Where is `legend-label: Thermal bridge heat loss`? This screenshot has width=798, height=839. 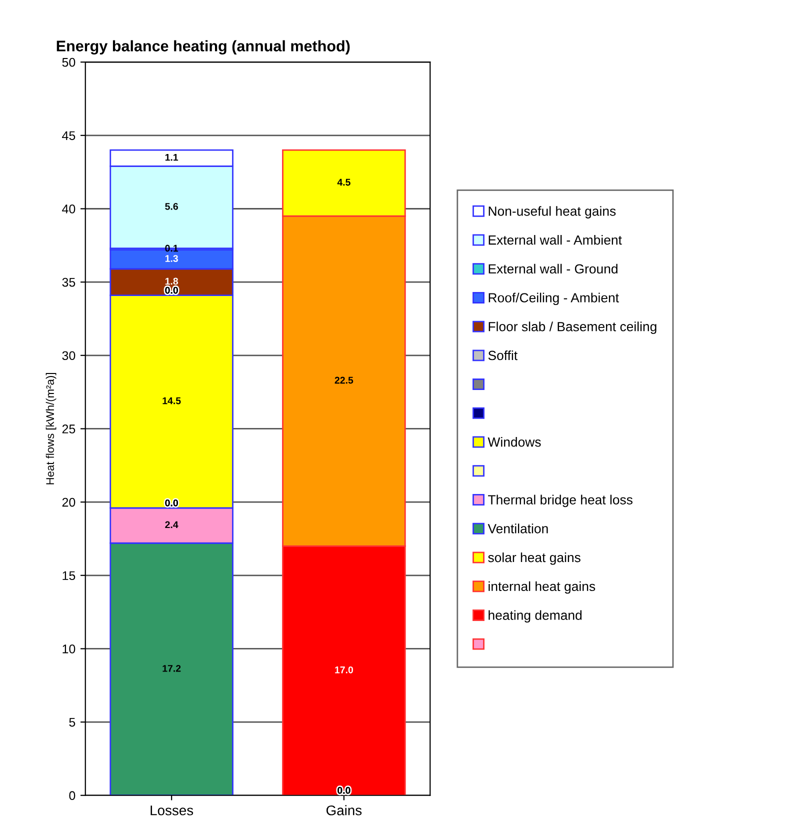 legend-label: Thermal bridge heat loss is located at coordinates (560, 501).